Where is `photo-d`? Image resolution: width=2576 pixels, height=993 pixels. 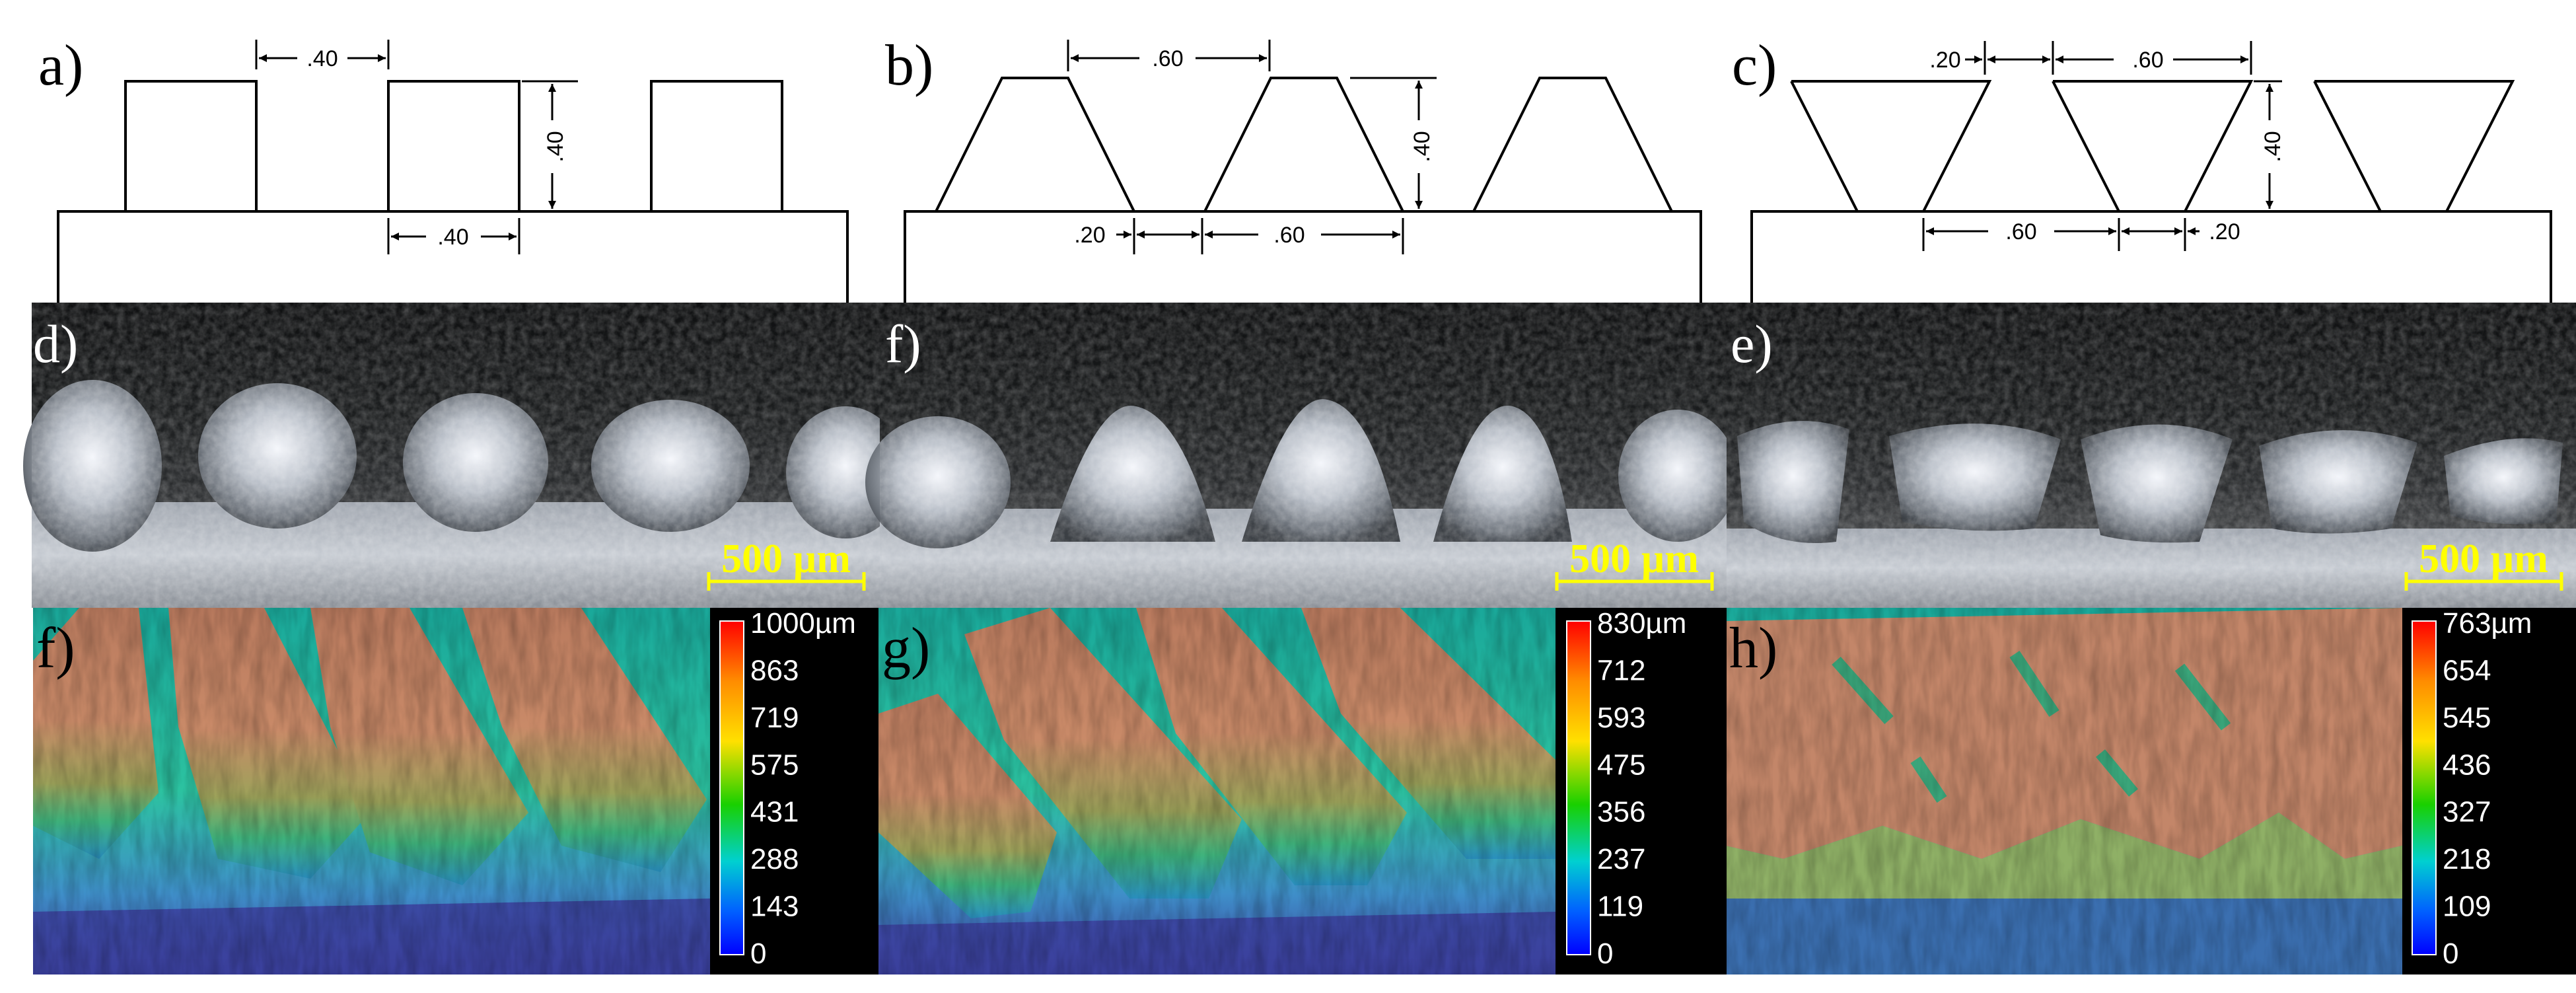 photo-d is located at coordinates (464, 456).